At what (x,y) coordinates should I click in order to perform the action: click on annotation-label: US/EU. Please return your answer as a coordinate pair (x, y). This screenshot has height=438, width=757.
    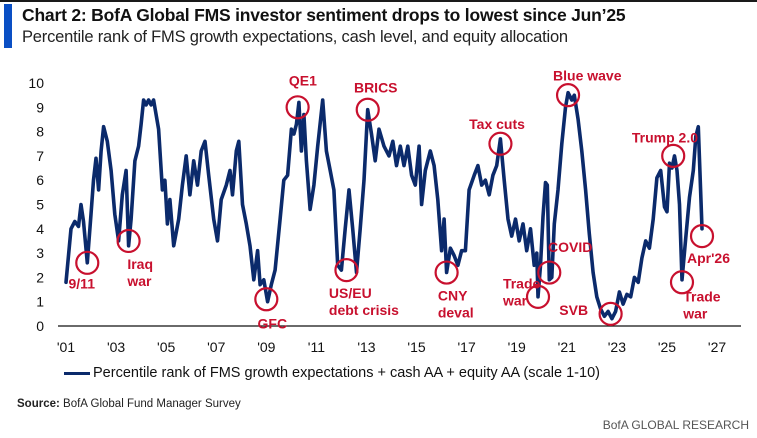
    Looking at the image, I should click on (350, 293).